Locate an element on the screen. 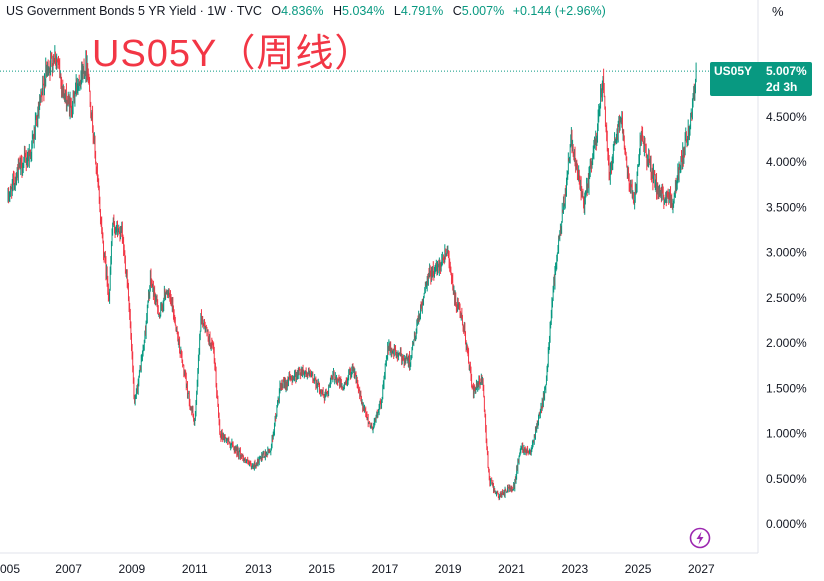  y-tick-label: 4.500% is located at coordinates (786, 117).